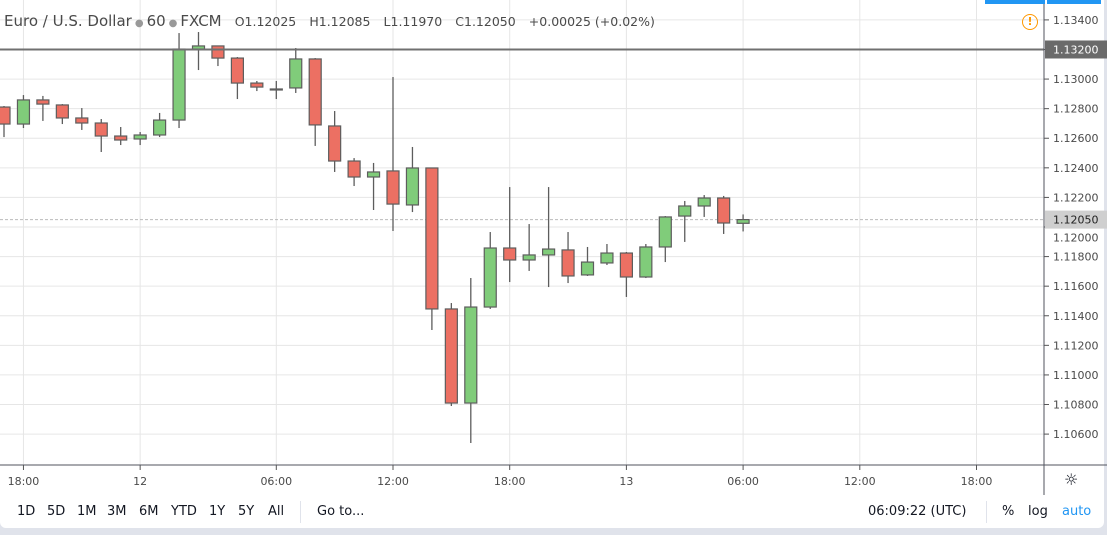  Describe the element at coordinates (140, 481) in the screenshot. I see `time-tick-label: 12` at that location.